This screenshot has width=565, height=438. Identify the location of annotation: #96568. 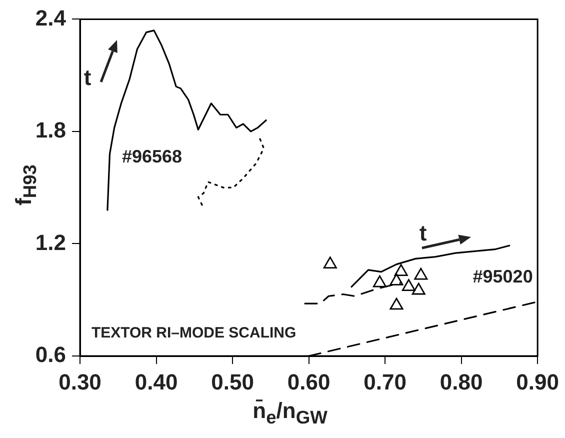
(152, 156).